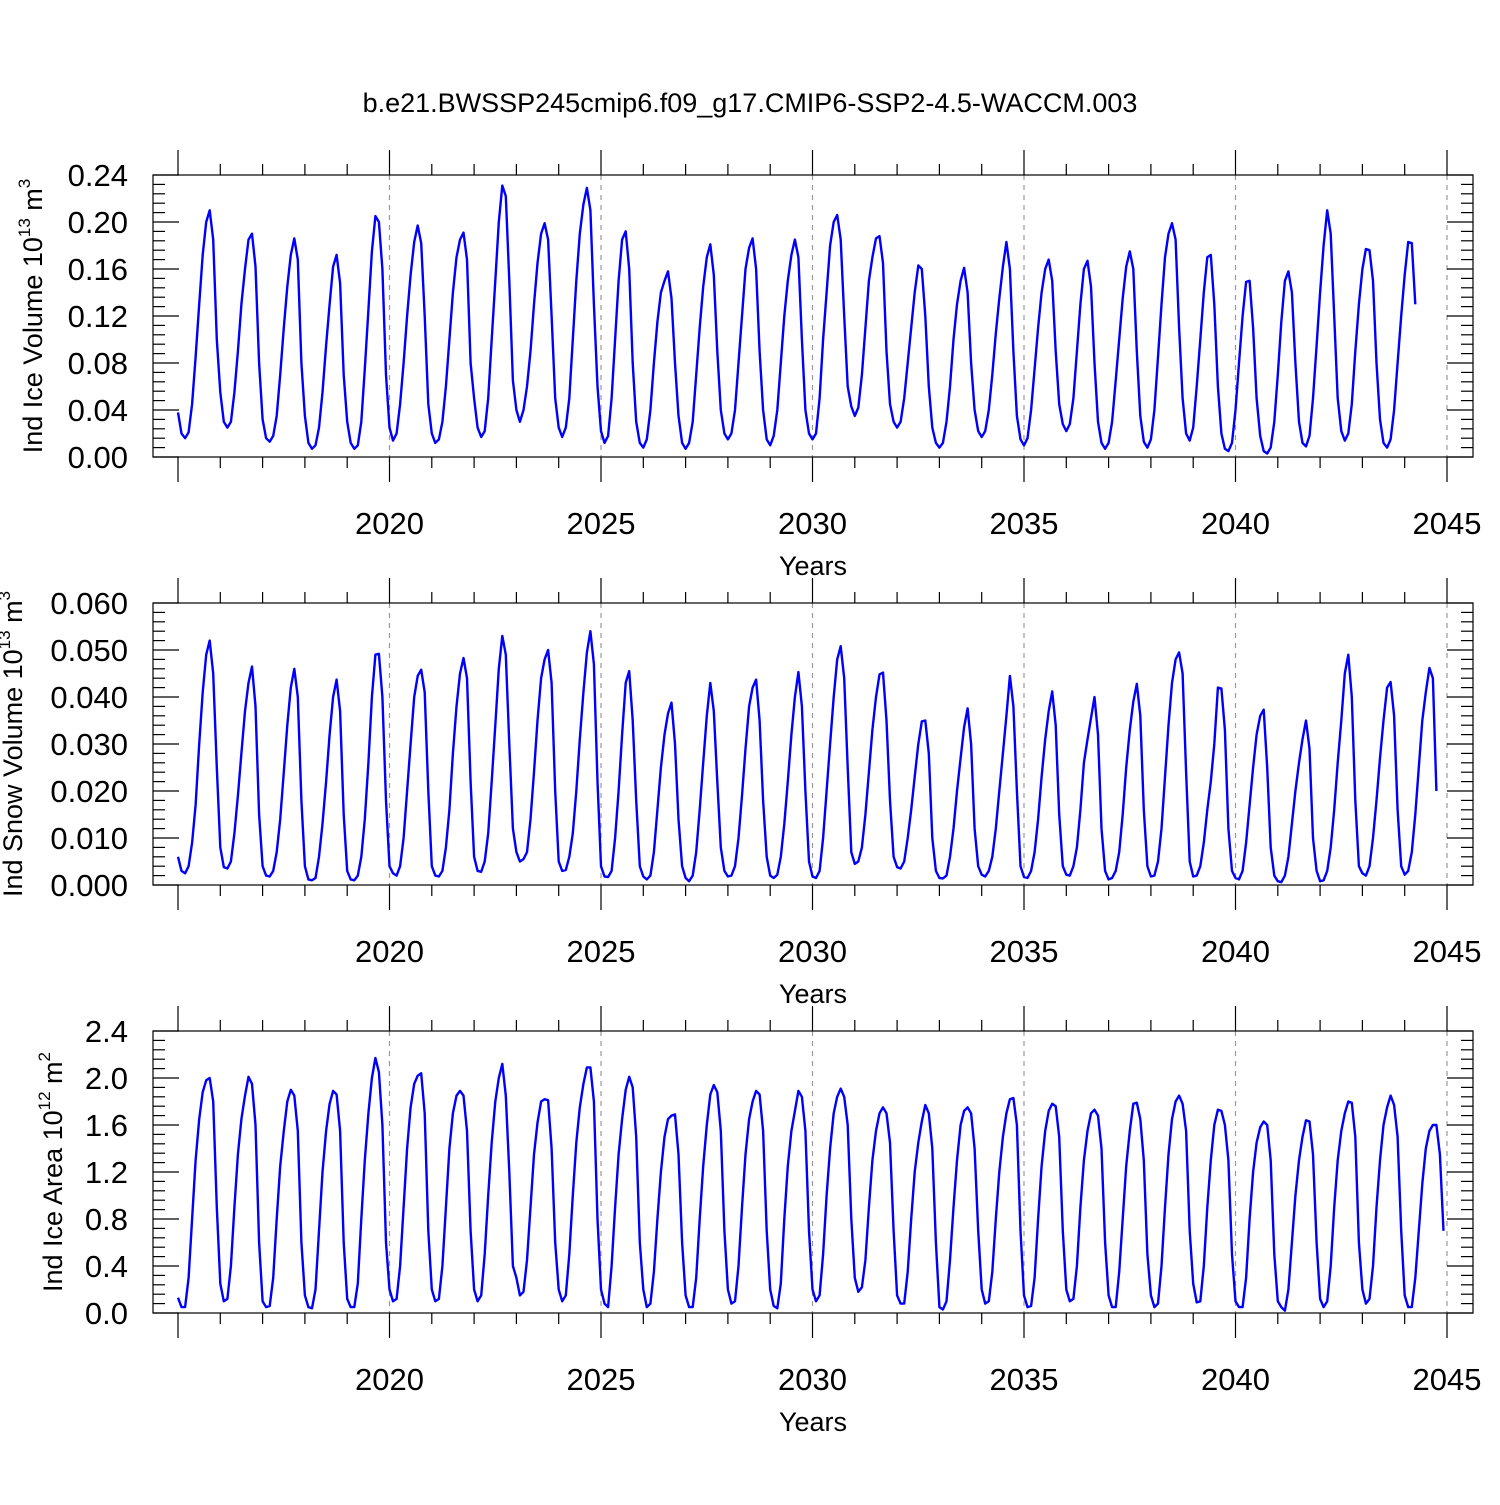  I want to click on y-axis-label: Ind Snow Volume 1013 m3, so click(14, 744).